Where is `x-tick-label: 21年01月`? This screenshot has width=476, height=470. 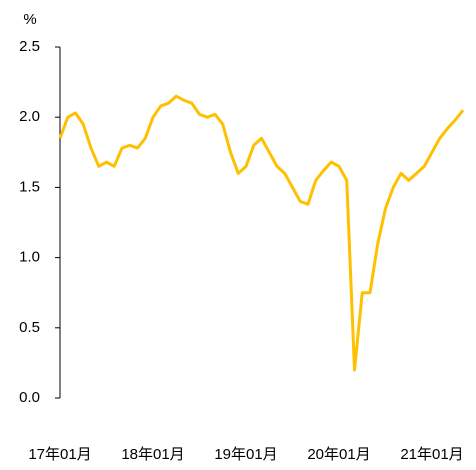 x-tick-label: 21年01月 is located at coordinates (431, 454).